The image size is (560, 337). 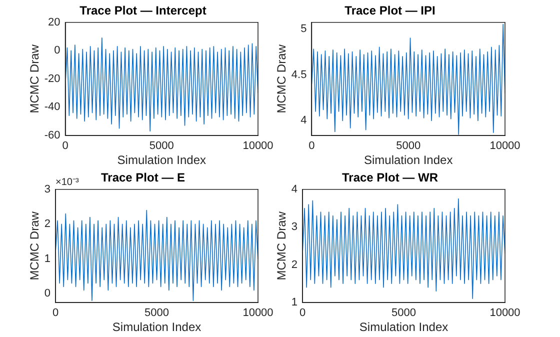 What do you see at coordinates (299, 74) in the screenshot?
I see `y-tick-label: 4.5` at bounding box center [299, 74].